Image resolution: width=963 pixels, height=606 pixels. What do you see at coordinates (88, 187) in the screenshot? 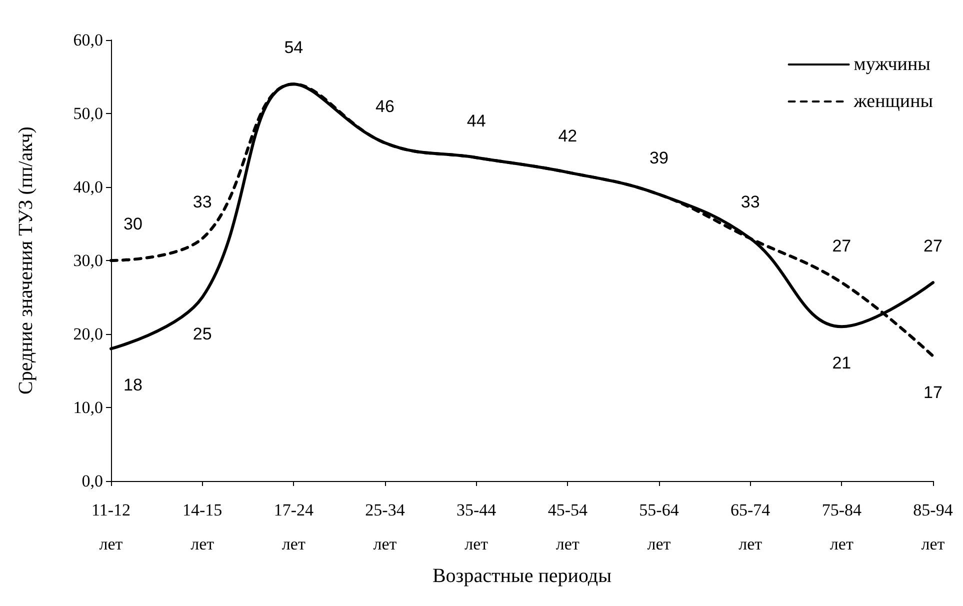
I see `y-tick-label: 40,0` at bounding box center [88, 187].